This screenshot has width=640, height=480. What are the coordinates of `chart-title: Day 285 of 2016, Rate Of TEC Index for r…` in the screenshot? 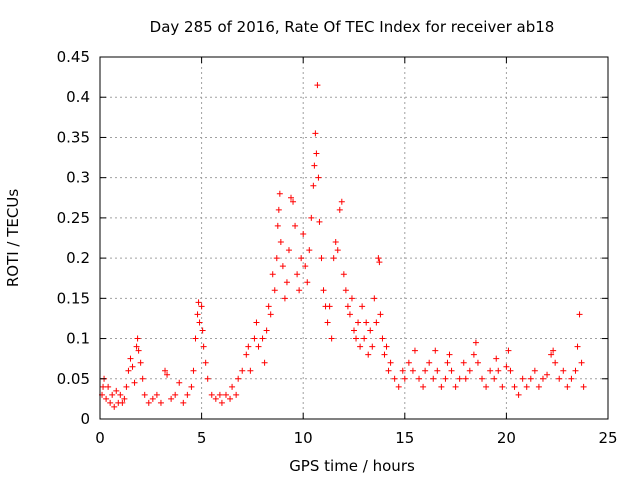 It's located at (352, 27).